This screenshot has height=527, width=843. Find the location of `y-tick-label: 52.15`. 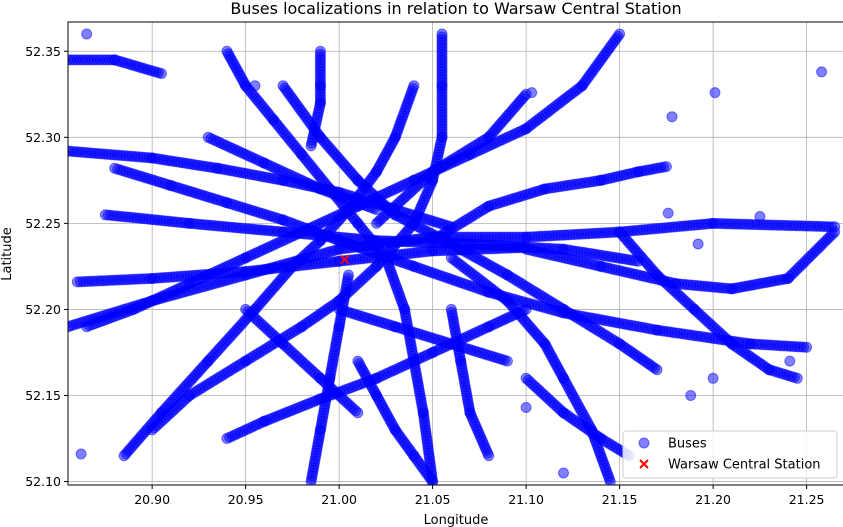

y-tick-label: 52.15 is located at coordinates (43, 395).